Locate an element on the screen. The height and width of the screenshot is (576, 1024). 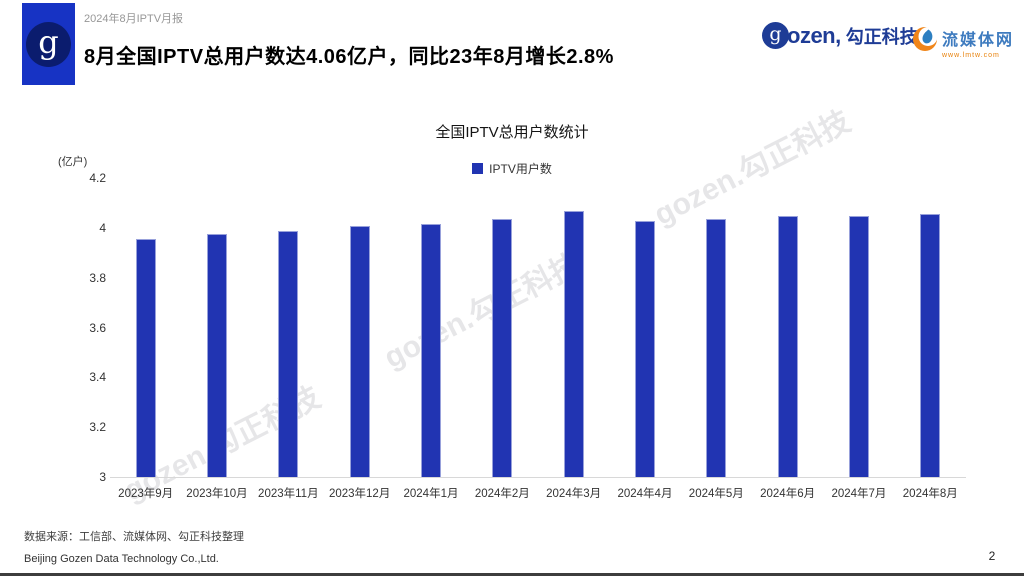
y-tick-label: 3.4 is located at coordinates (97, 377).